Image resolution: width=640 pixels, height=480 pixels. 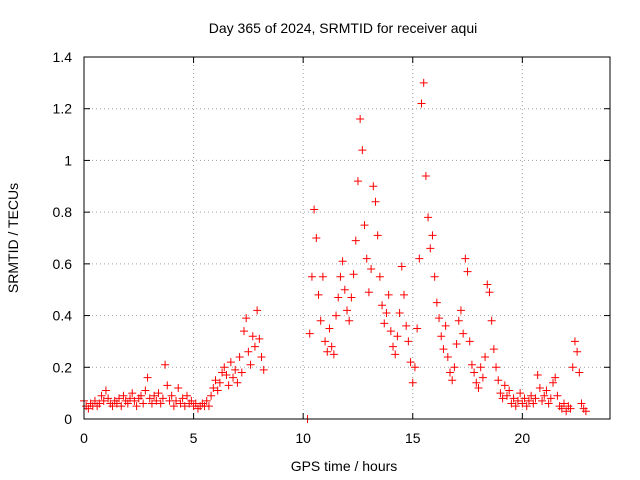 What do you see at coordinates (63, 367) in the screenshot?
I see `y-tick-label: 0.2` at bounding box center [63, 367].